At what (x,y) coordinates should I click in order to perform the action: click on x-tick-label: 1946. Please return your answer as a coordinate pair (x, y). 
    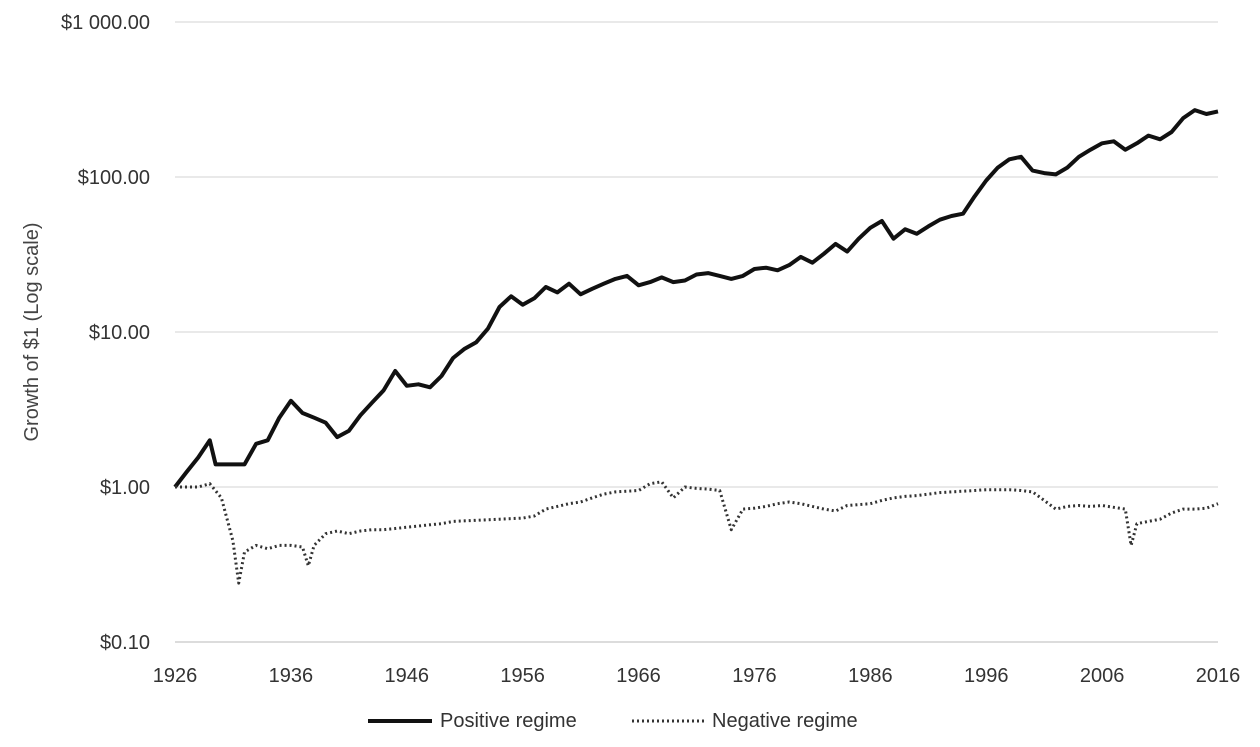
    Looking at the image, I should click on (407, 676).